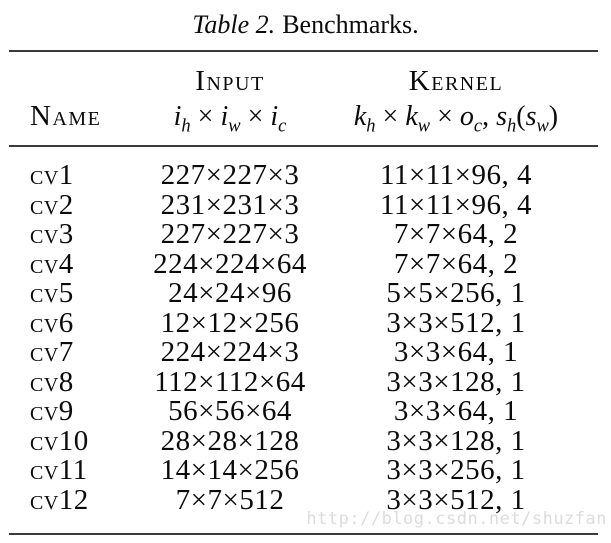 Image resolution: width=611 pixels, height=543 pixels. I want to click on top-rule, so click(303, 51).